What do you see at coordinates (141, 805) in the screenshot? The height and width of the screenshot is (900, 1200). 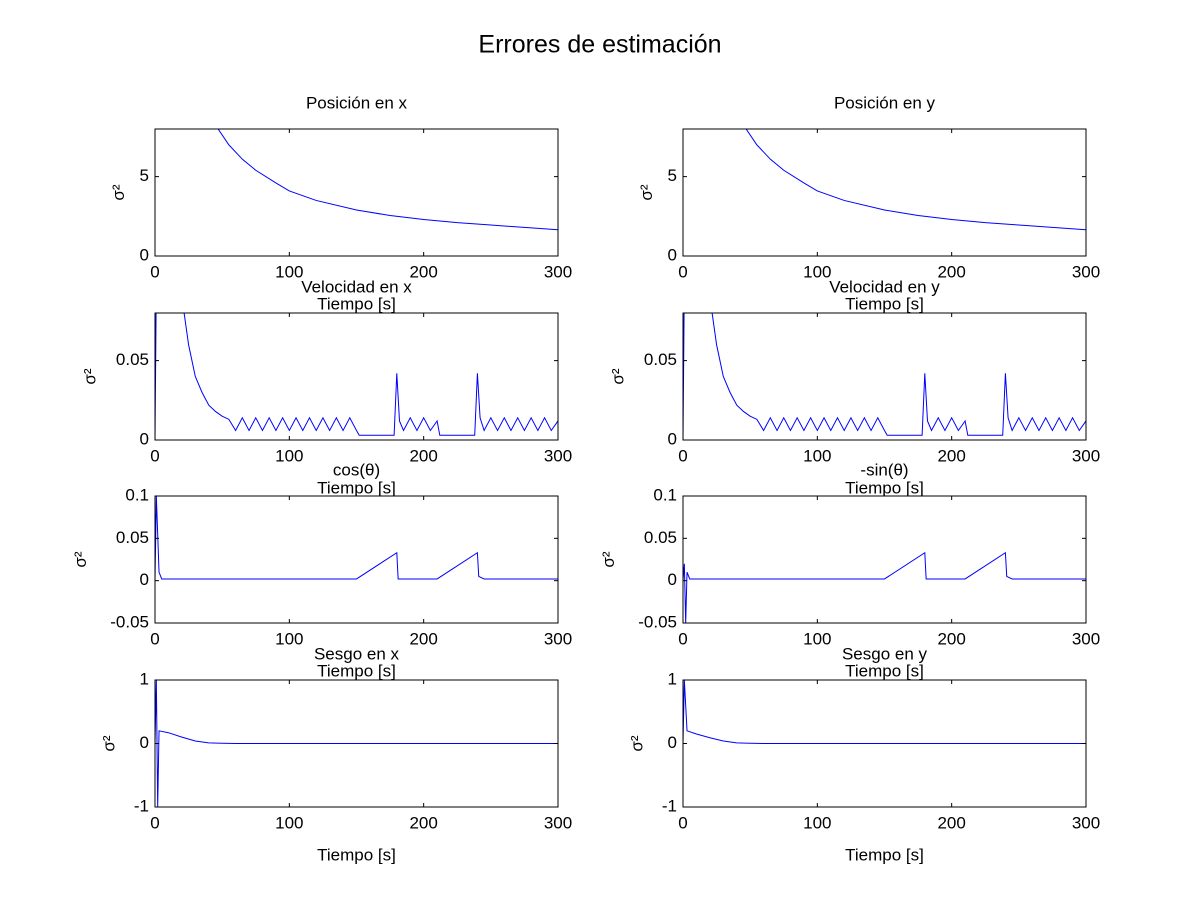 I see `y-tick-label: -1` at bounding box center [141, 805].